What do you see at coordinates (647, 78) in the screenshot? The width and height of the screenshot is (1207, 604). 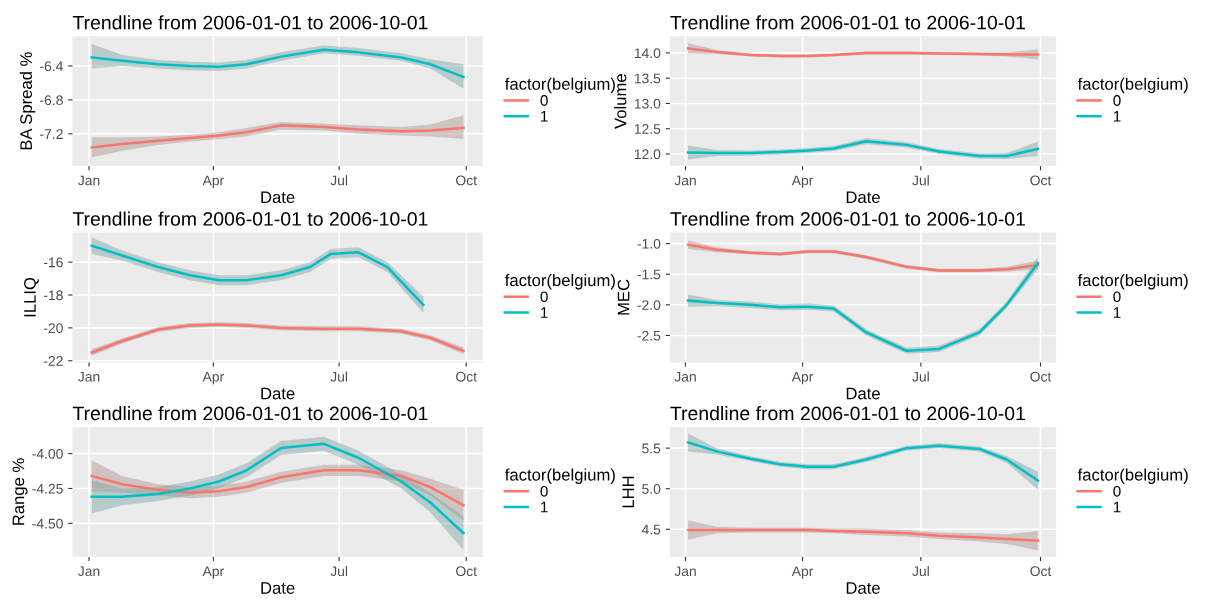 I see `y-tick-label: 13.5` at bounding box center [647, 78].